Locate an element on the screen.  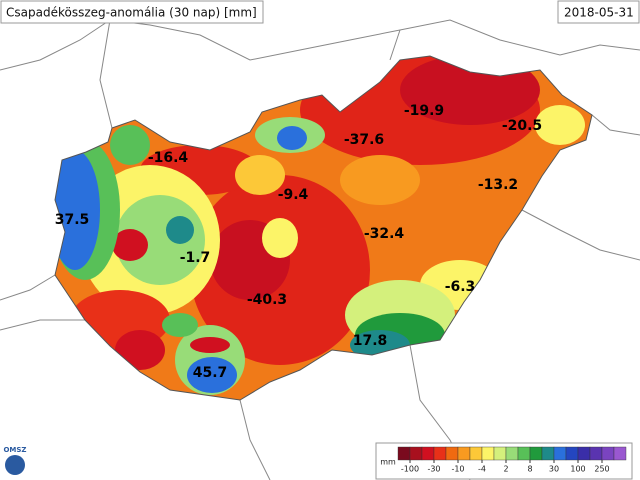
legend-tick-label: 2 is located at coordinates (505, 469).